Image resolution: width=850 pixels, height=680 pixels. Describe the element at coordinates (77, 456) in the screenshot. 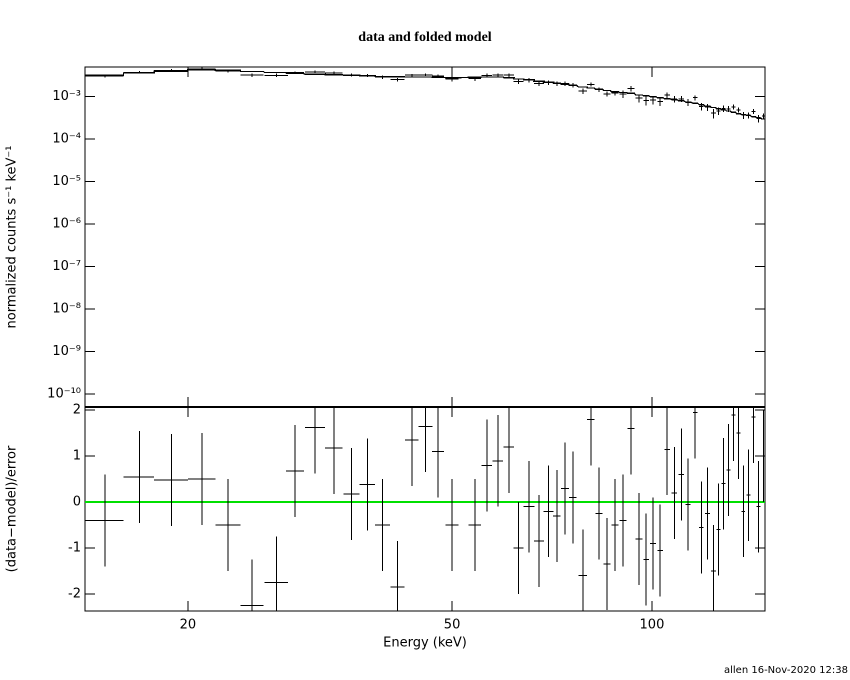

I see `y-tick-label: 1` at that location.